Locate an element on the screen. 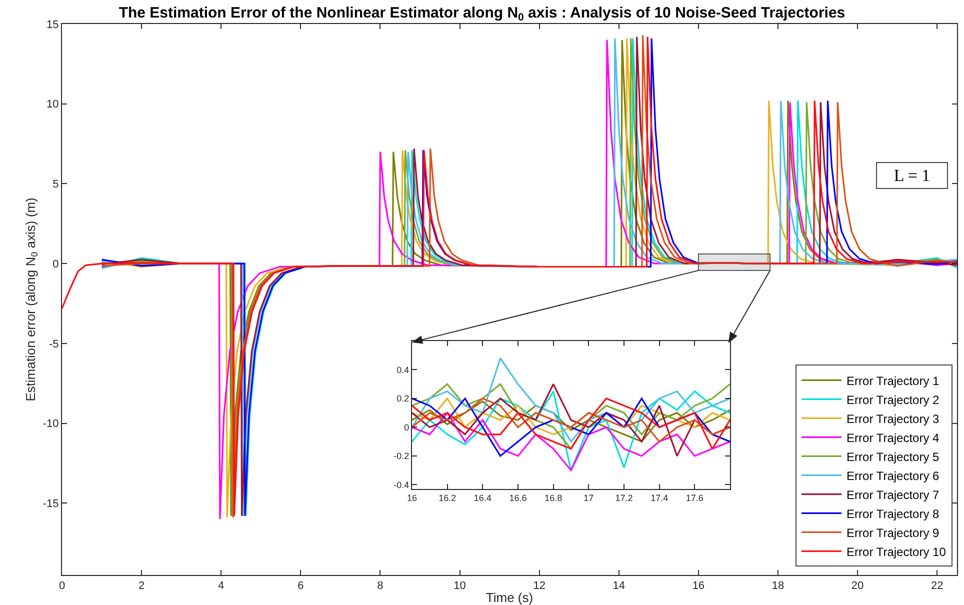 The height and width of the screenshot is (605, 964). x-tick-label: 16.8 is located at coordinates (553, 497).